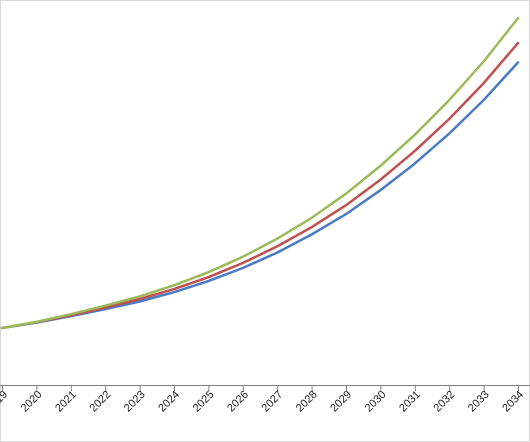 The width and height of the screenshot is (530, 442). What do you see at coordinates (273, 402) in the screenshot?
I see `x-tick-label: 2027` at bounding box center [273, 402].